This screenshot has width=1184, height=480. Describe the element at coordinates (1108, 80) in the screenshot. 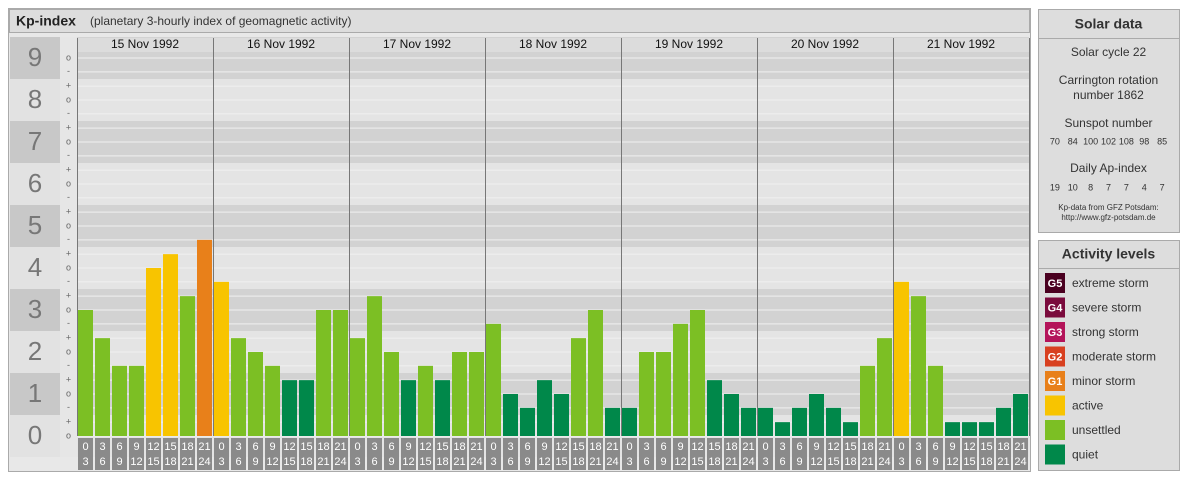

I see `carrington: Carrington rotation` at that location.